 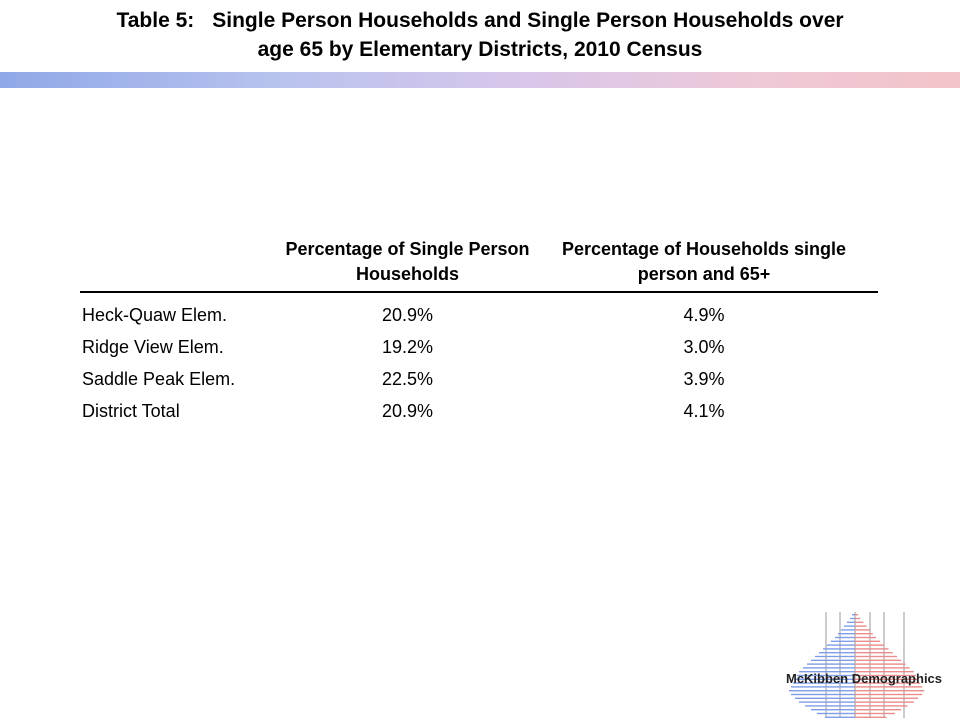 What do you see at coordinates (704, 346) in the screenshot?
I see `row-single-65-pct: 3.0%` at bounding box center [704, 346].